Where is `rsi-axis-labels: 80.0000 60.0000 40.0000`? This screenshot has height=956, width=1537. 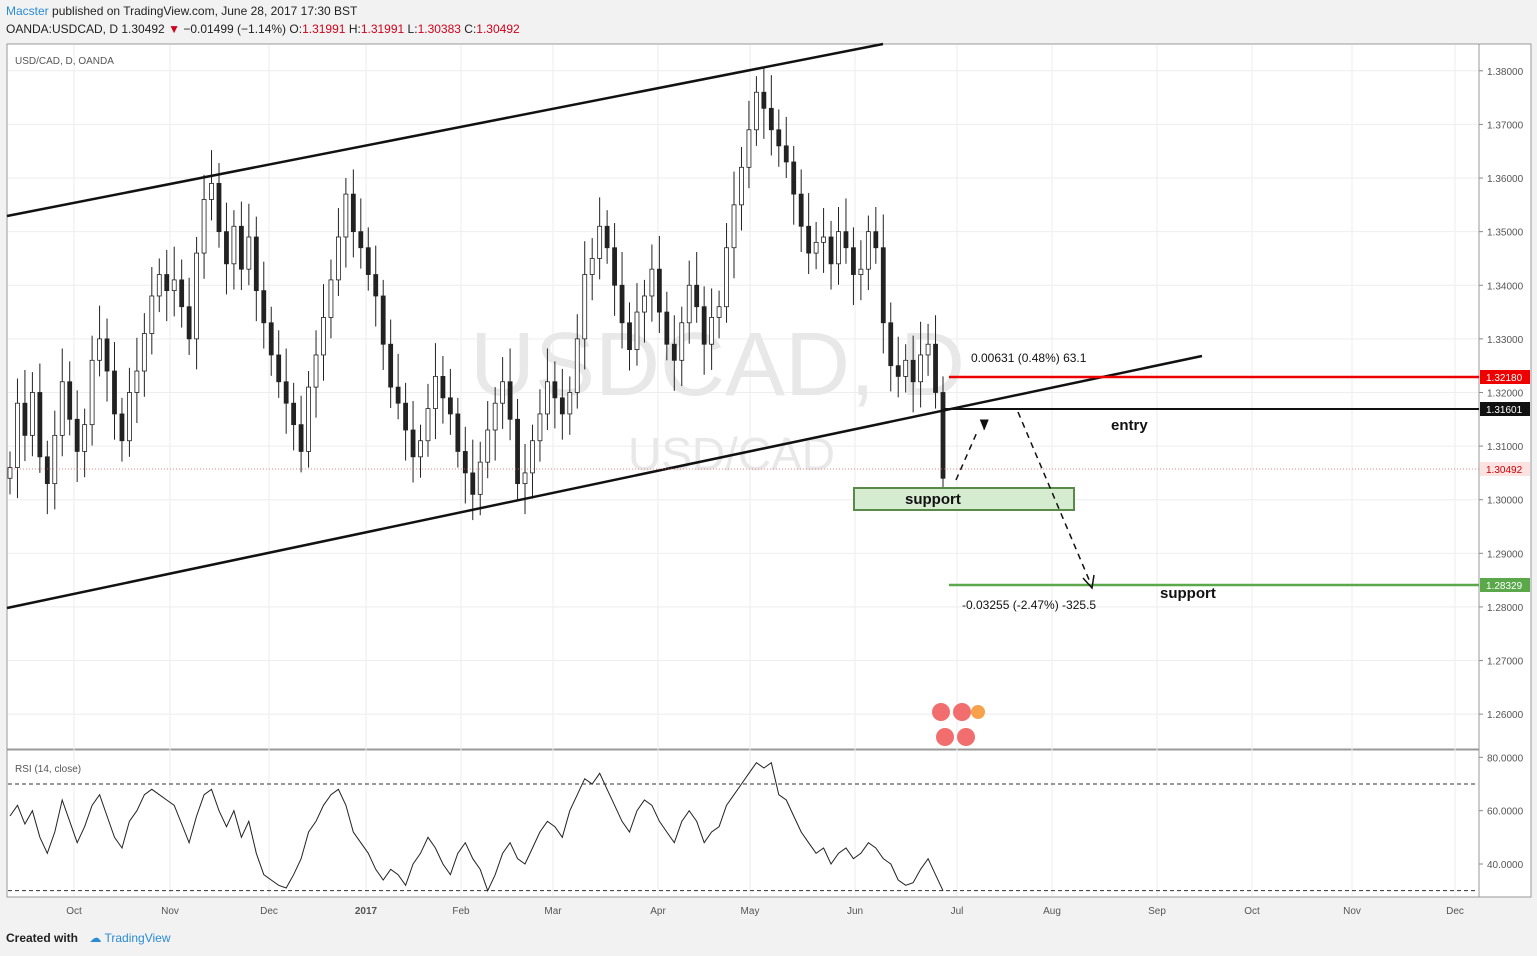
rsi-axis-labels: 80.0000 60.0000 40.0000 is located at coordinates (1501, 812).